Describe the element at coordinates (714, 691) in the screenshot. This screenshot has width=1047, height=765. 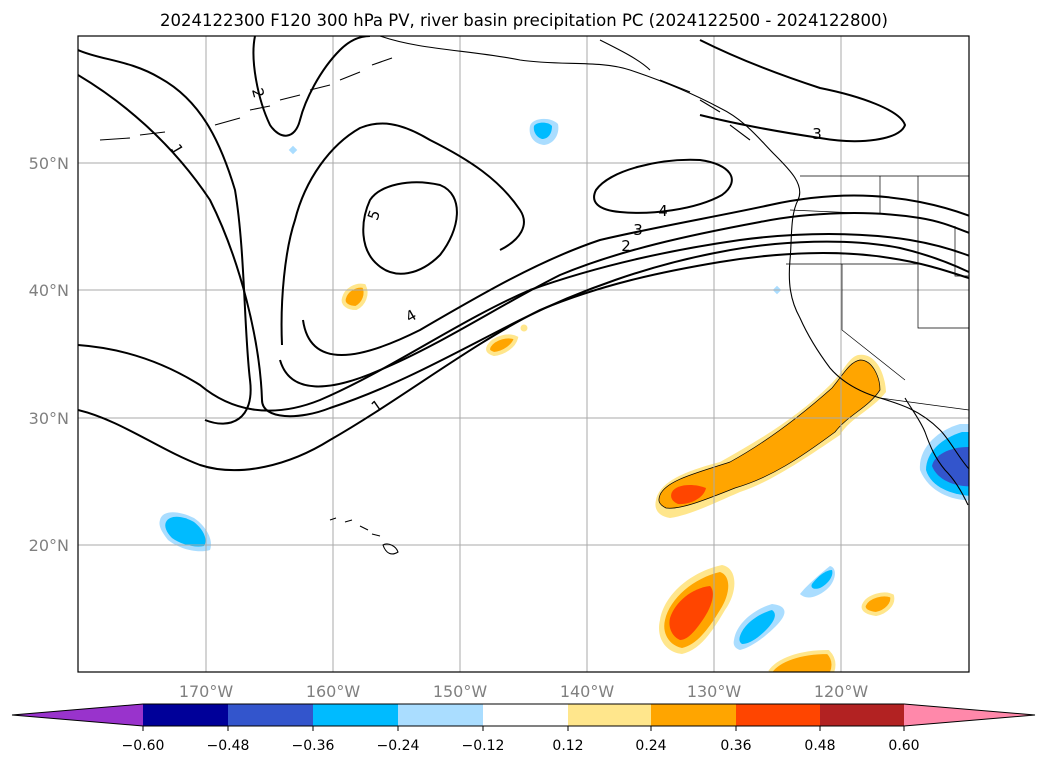
I see `lon-label: 130°W` at that location.